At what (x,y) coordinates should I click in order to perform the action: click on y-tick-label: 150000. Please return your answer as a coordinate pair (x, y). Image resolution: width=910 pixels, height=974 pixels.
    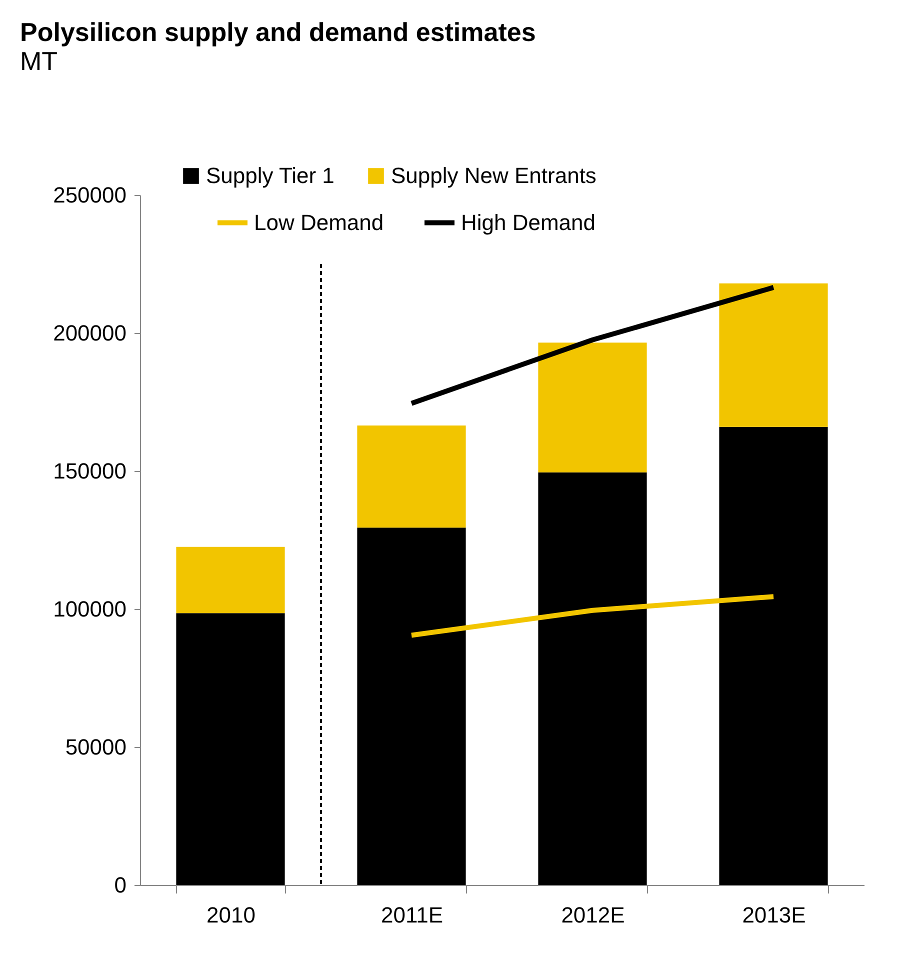
    Looking at the image, I should click on (89, 471).